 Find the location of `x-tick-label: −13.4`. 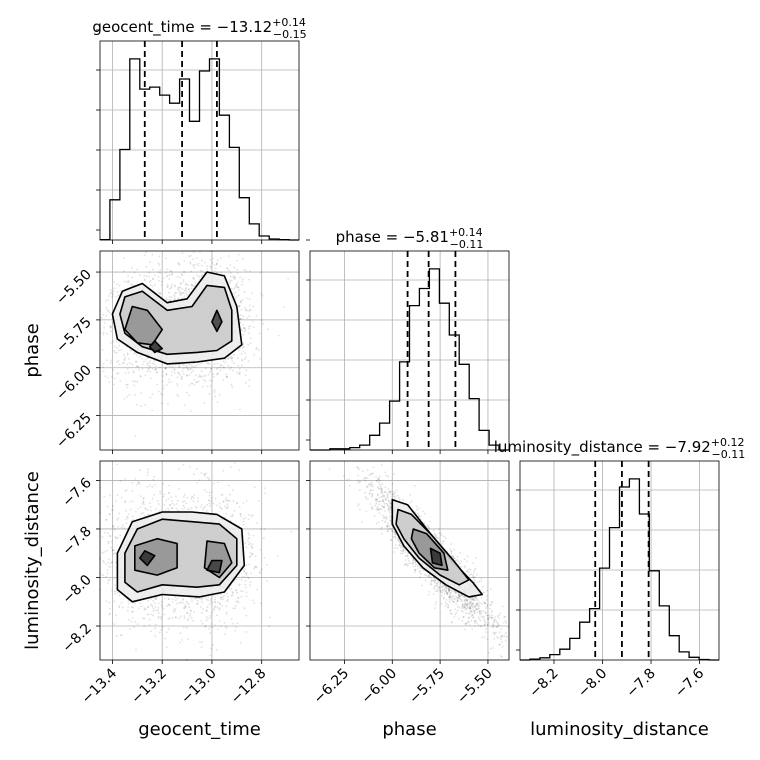

x-tick-label: −13.4 is located at coordinates (100, 686).